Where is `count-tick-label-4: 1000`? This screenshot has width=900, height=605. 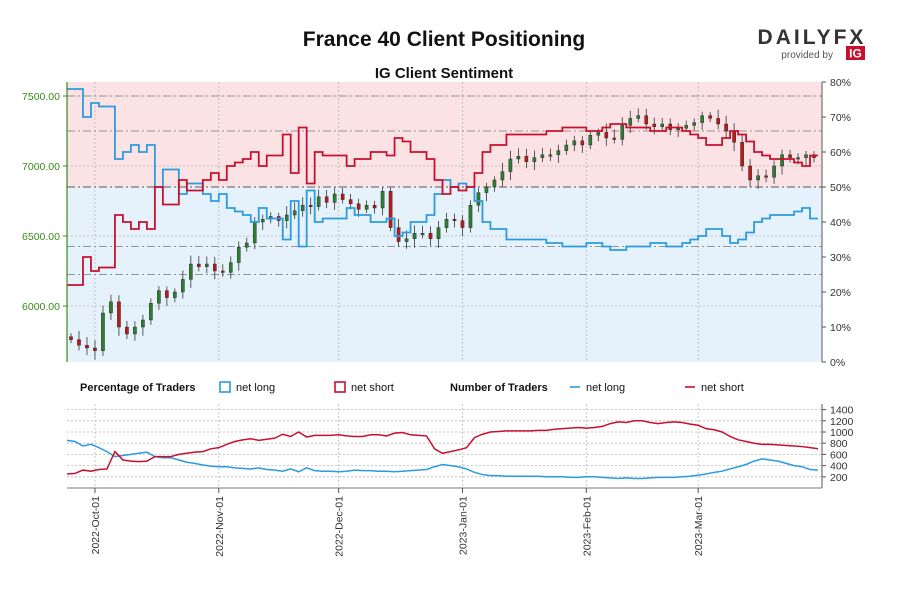
count-tick-label-4: 1000 is located at coordinates (842, 433).